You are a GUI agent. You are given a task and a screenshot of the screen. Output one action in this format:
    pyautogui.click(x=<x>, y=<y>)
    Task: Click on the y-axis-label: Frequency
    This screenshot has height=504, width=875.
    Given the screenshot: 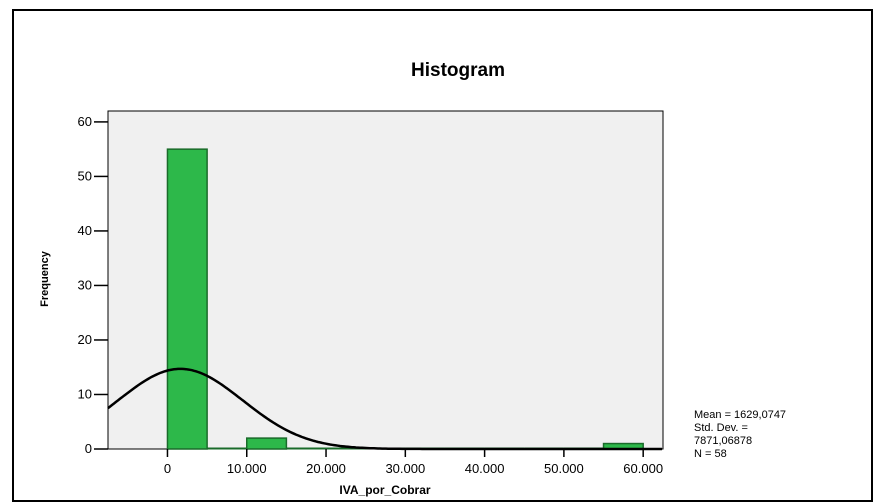 What is the action you would take?
    pyautogui.click(x=45, y=278)
    